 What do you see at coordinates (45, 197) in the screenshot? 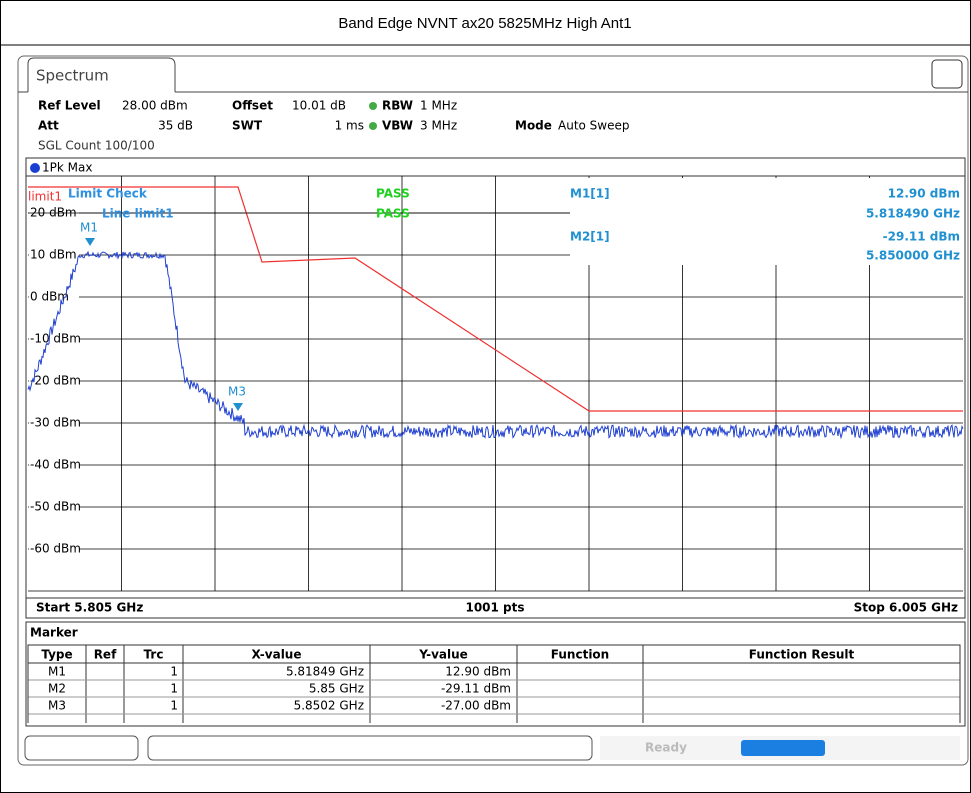
I see `limit-name: limit1` at bounding box center [45, 197].